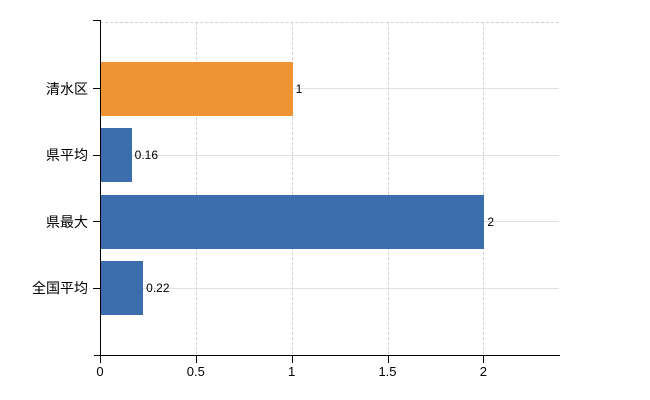 The height and width of the screenshot is (400, 650). Describe the element at coordinates (292, 371) in the screenshot. I see `x-tick-label: 1` at that location.